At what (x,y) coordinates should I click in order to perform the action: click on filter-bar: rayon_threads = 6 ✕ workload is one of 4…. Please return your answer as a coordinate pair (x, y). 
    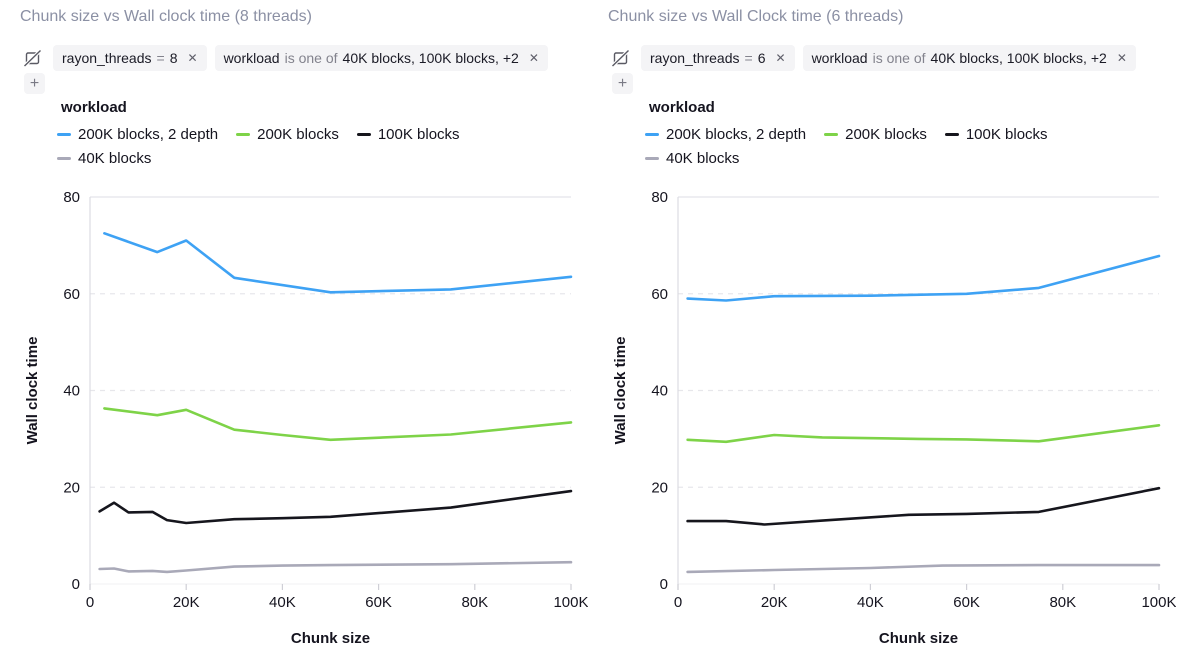
    Looking at the image, I should click on (874, 58).